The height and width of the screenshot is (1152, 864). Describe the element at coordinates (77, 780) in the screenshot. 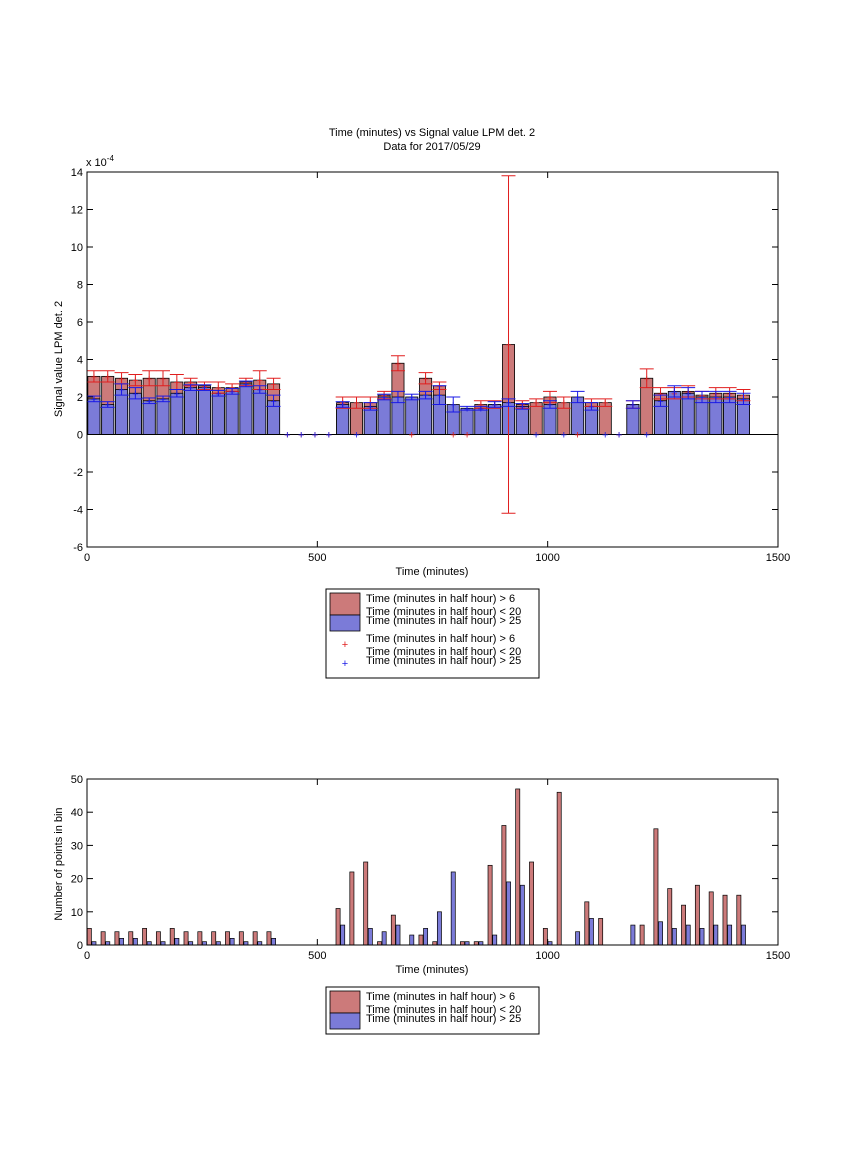

I see `y-tick-label: 50` at that location.